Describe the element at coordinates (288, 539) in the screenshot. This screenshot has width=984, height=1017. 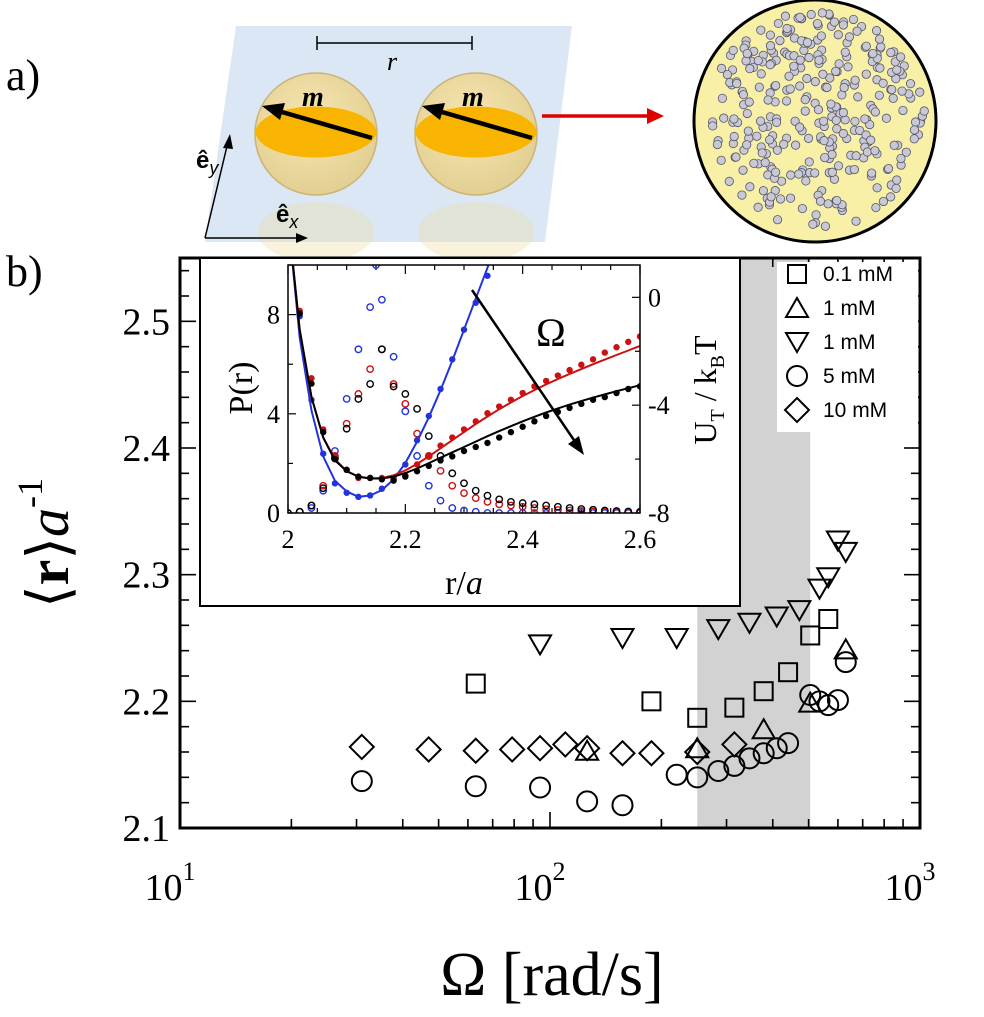
I see `inset-x-tick-label: 2` at that location.